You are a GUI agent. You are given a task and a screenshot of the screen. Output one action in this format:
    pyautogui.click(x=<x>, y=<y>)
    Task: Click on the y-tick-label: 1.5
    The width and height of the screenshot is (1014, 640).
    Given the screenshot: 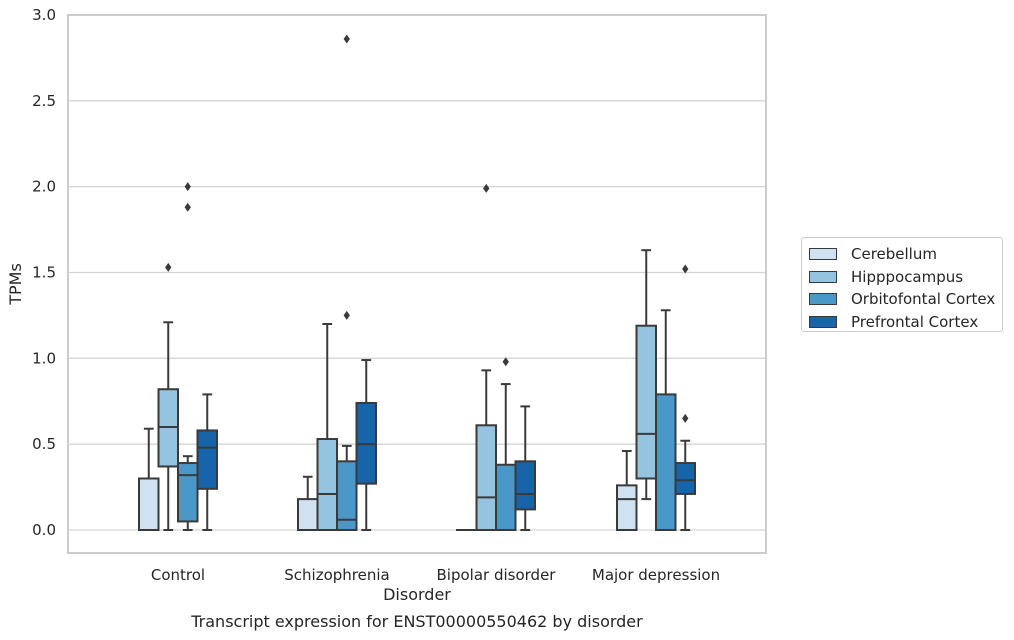 What is the action you would take?
    pyautogui.click(x=44, y=272)
    